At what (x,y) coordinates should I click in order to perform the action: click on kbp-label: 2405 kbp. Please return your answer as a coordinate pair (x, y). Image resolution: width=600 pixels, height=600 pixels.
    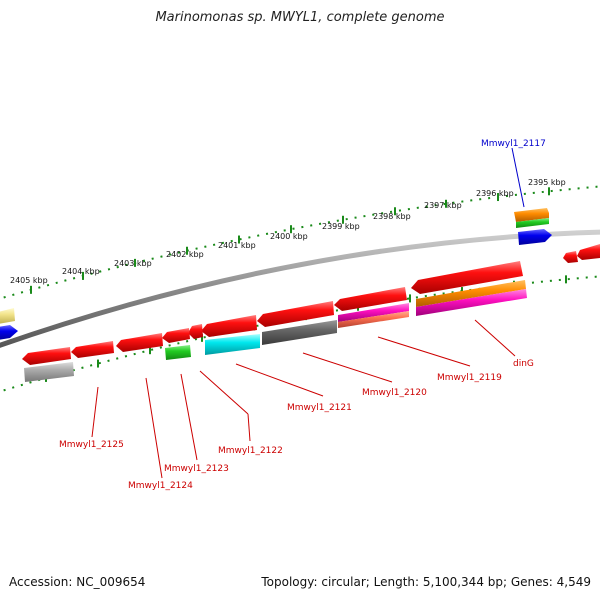
    Looking at the image, I should click on (29, 280).